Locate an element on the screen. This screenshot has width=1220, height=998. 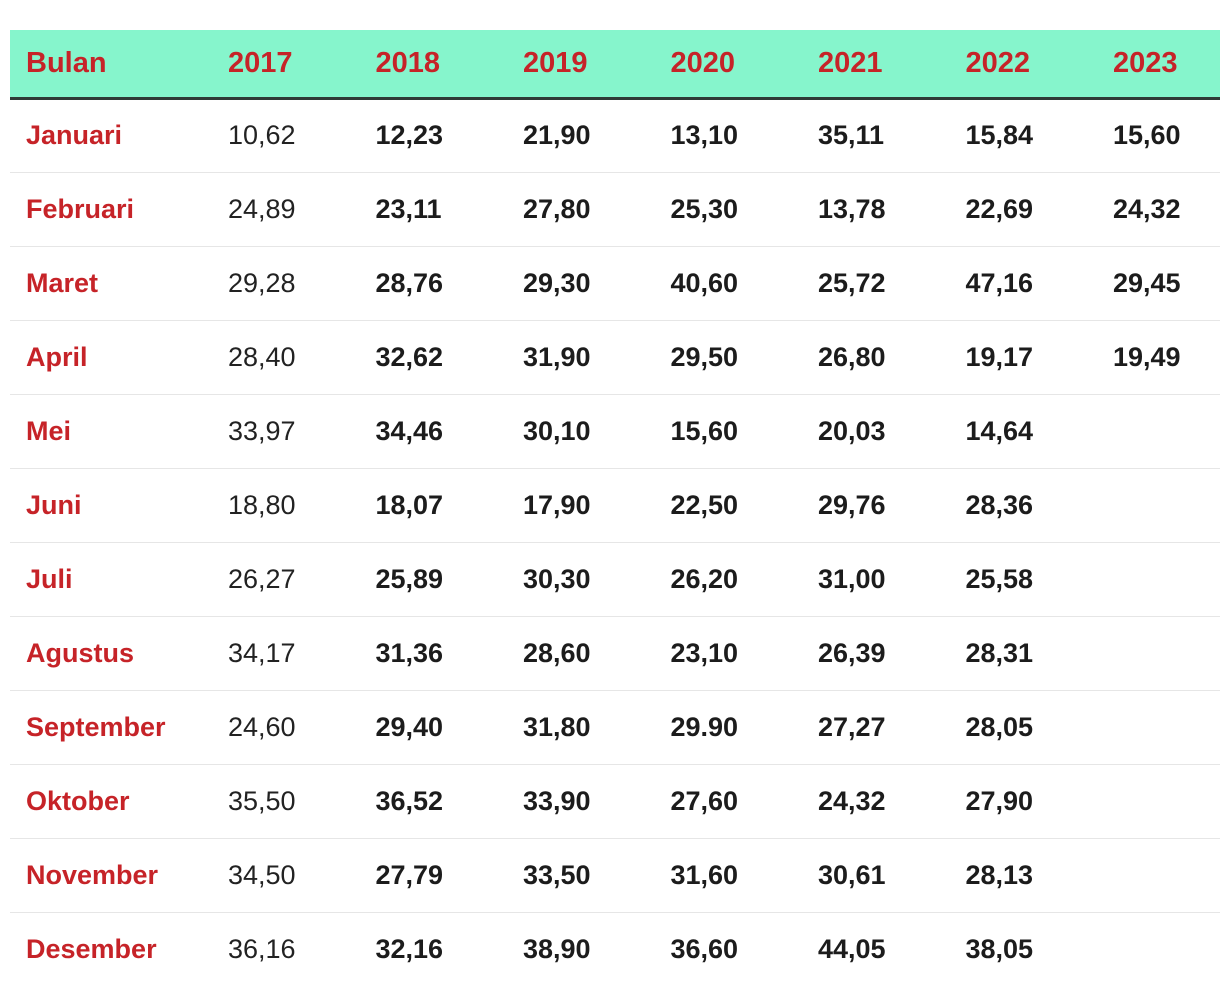
value-cell-2018: 28,76 is located at coordinates (433, 283).